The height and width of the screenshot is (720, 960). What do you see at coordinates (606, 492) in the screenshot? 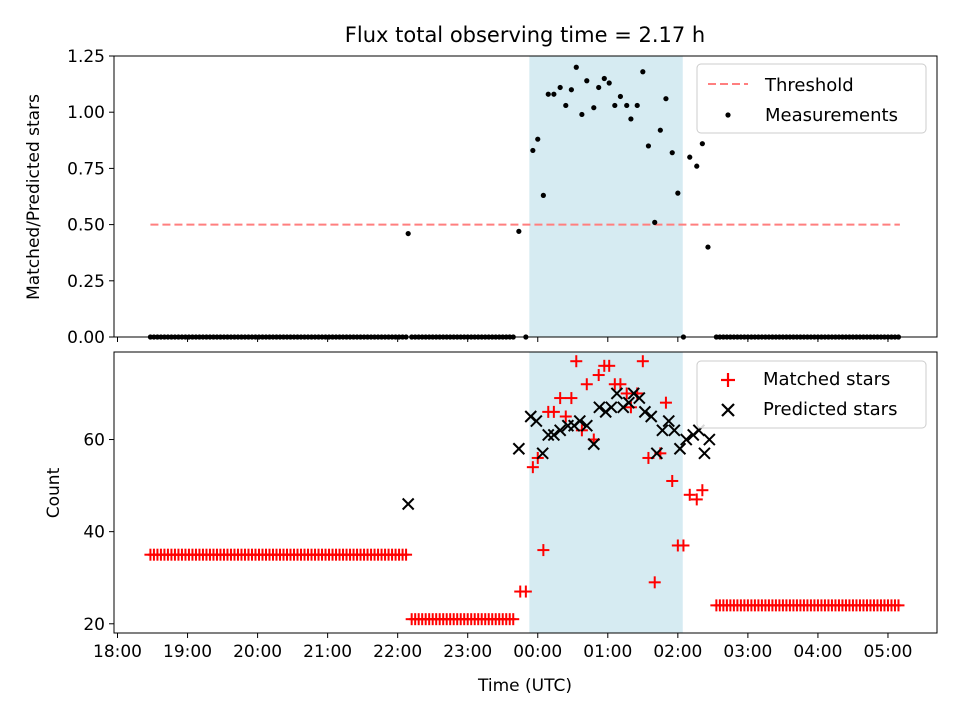
I see `bottom-shaded-span` at bounding box center [606, 492].